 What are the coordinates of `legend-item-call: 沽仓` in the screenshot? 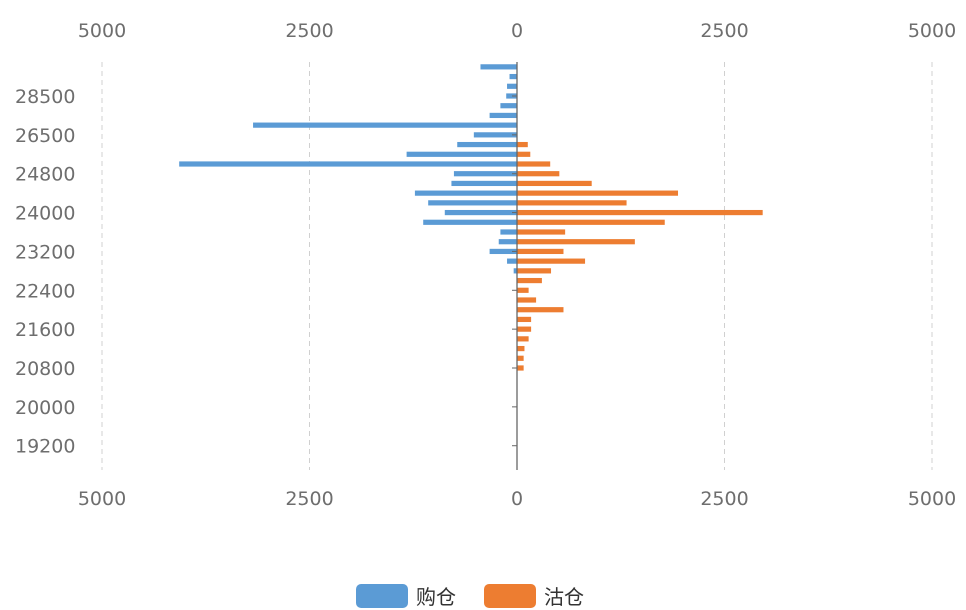 It's located at (534, 596).